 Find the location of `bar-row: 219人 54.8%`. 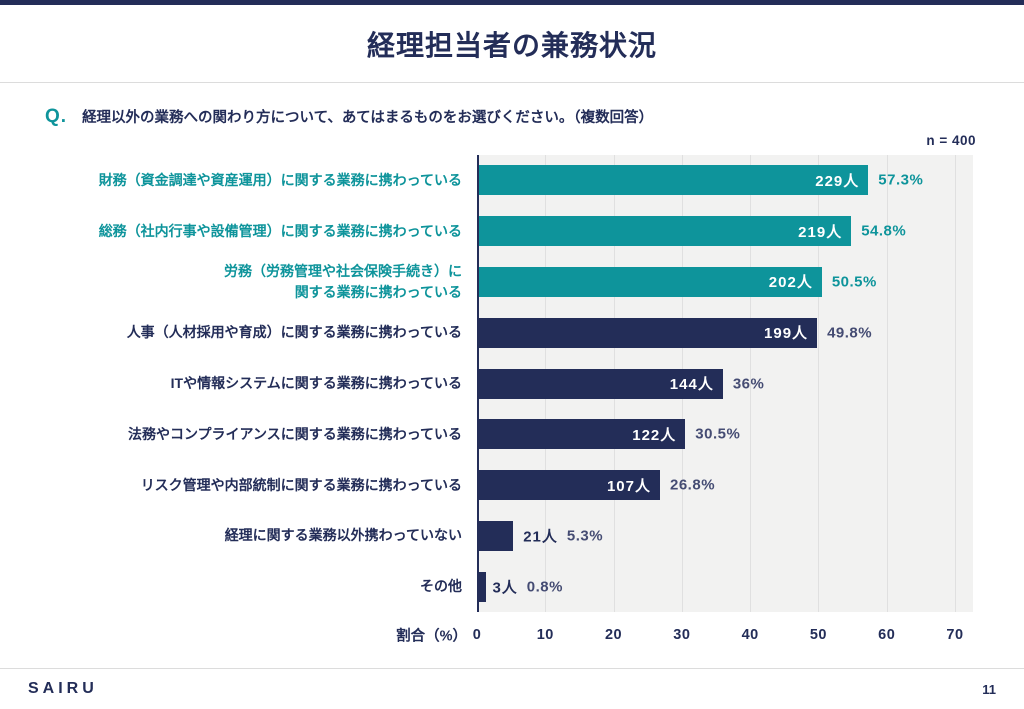

bar-row: 219人 54.8% is located at coordinates (725, 231).